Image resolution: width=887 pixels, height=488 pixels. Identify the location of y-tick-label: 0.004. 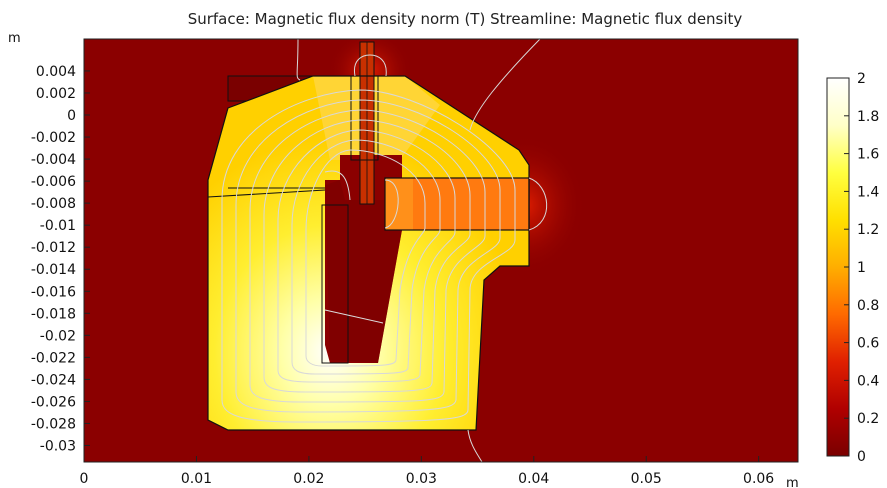
(56, 72).